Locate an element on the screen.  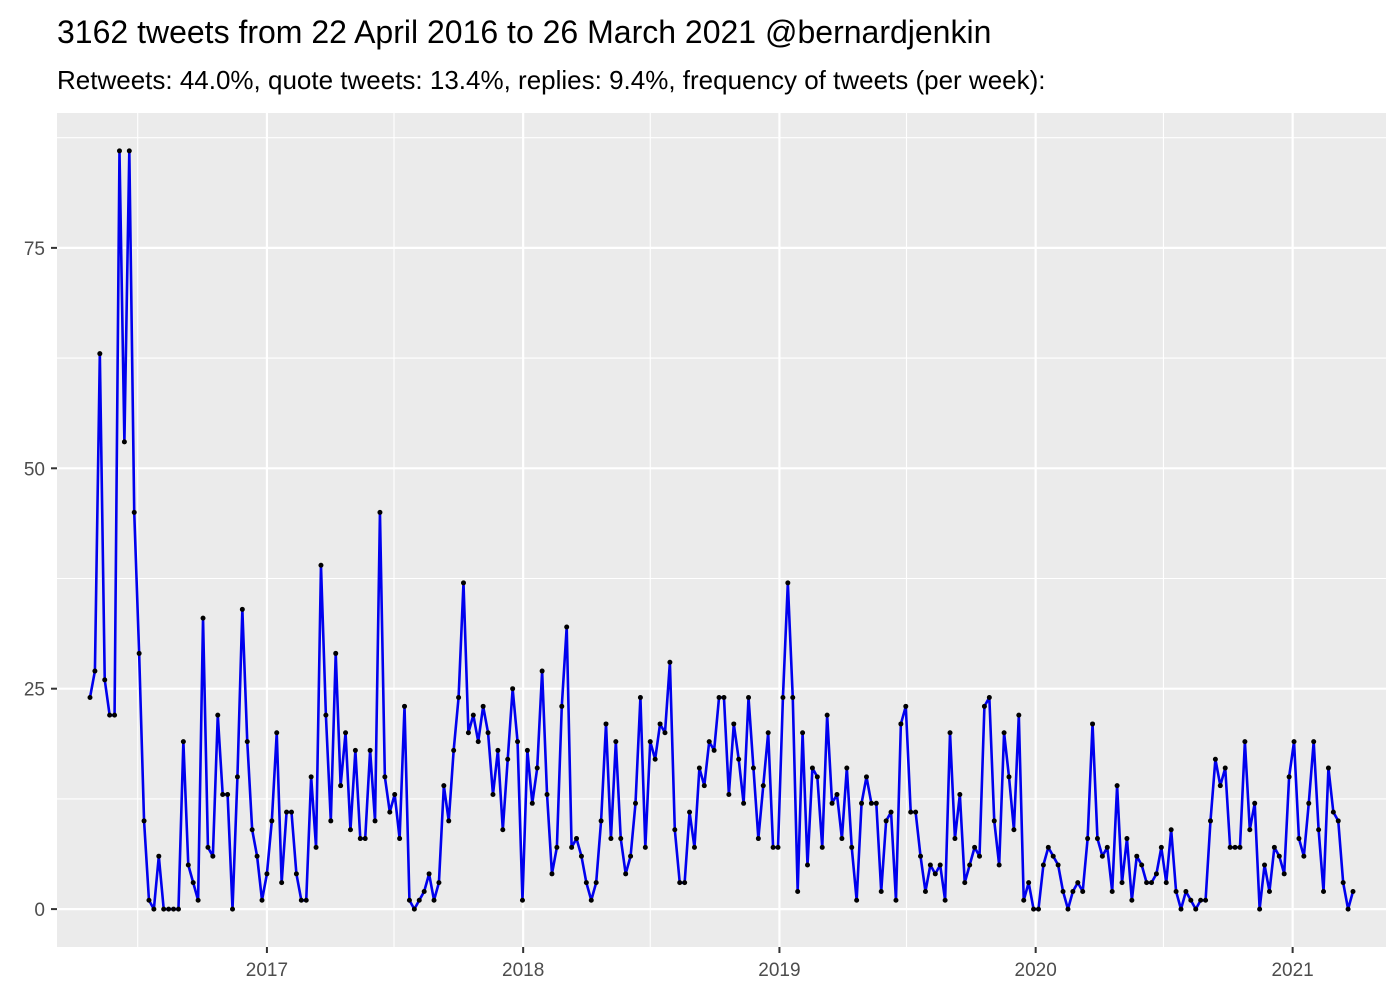
x-axis: 2017 2018 2019 2020 2021 is located at coordinates (780, 964).